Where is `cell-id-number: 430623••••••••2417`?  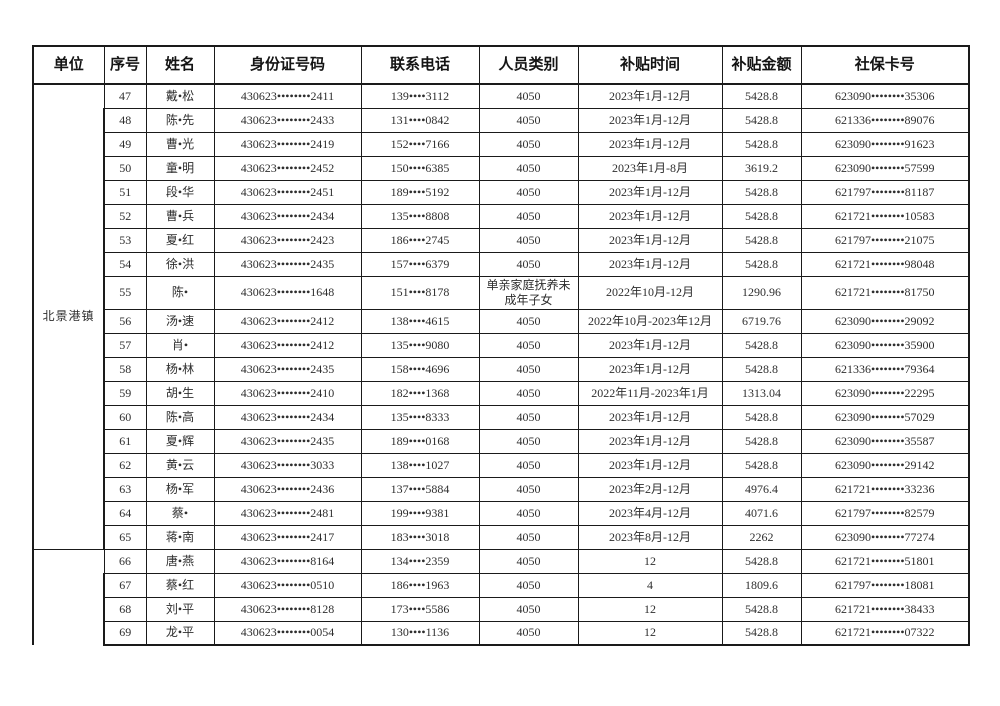
cell-id-number: 430623••••••••2417 is located at coordinates (287, 537).